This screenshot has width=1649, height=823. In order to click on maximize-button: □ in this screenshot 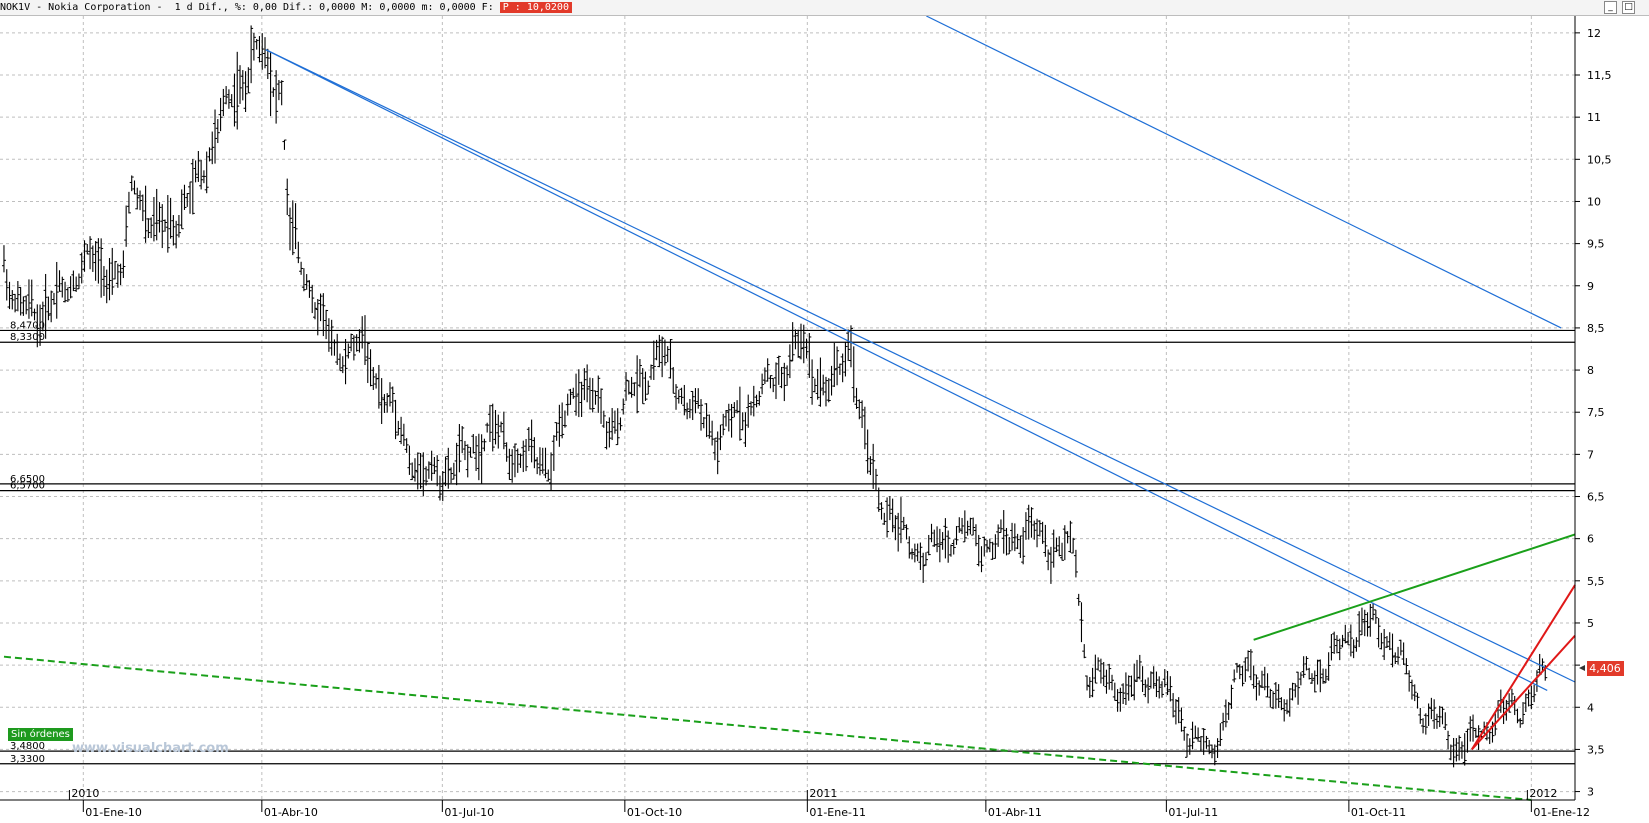, I will do `click(1628, 7)`.